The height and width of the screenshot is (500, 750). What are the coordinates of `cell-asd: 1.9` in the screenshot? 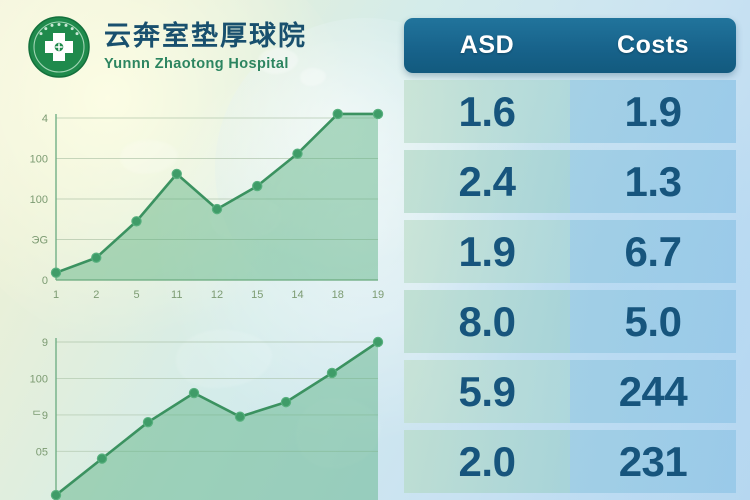 It's located at (487, 251).